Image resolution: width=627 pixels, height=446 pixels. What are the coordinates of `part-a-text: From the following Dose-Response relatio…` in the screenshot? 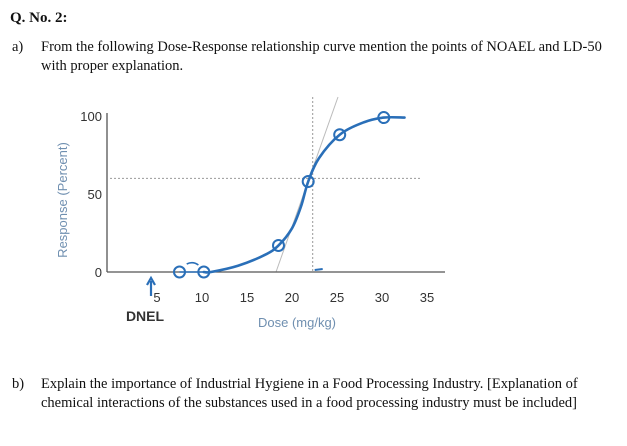 It's located at (321, 56).